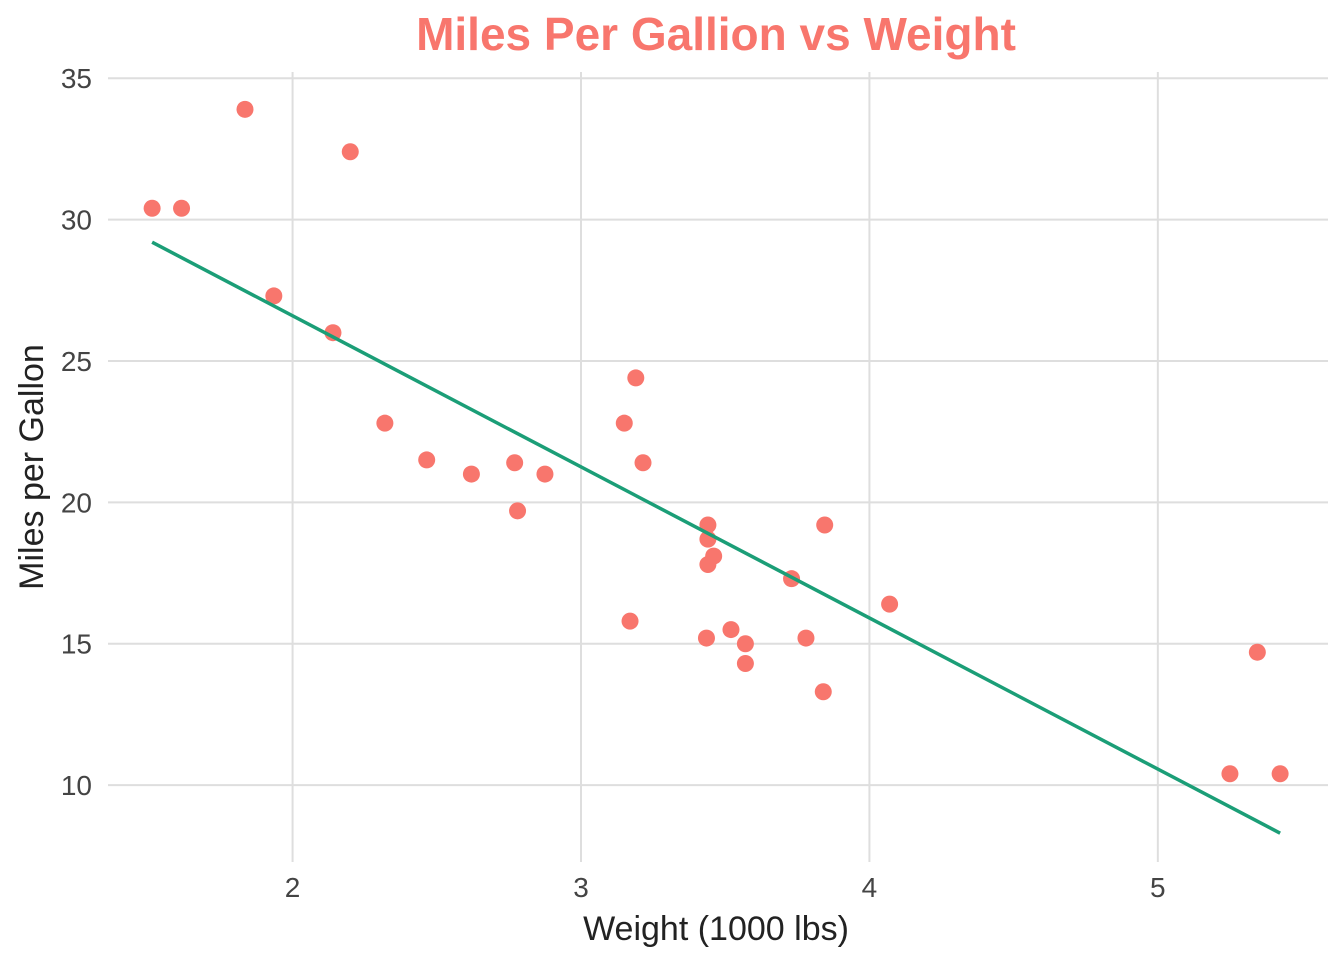  What do you see at coordinates (32, 467) in the screenshot?
I see `y-axis-title: Miles per Gallon` at bounding box center [32, 467].